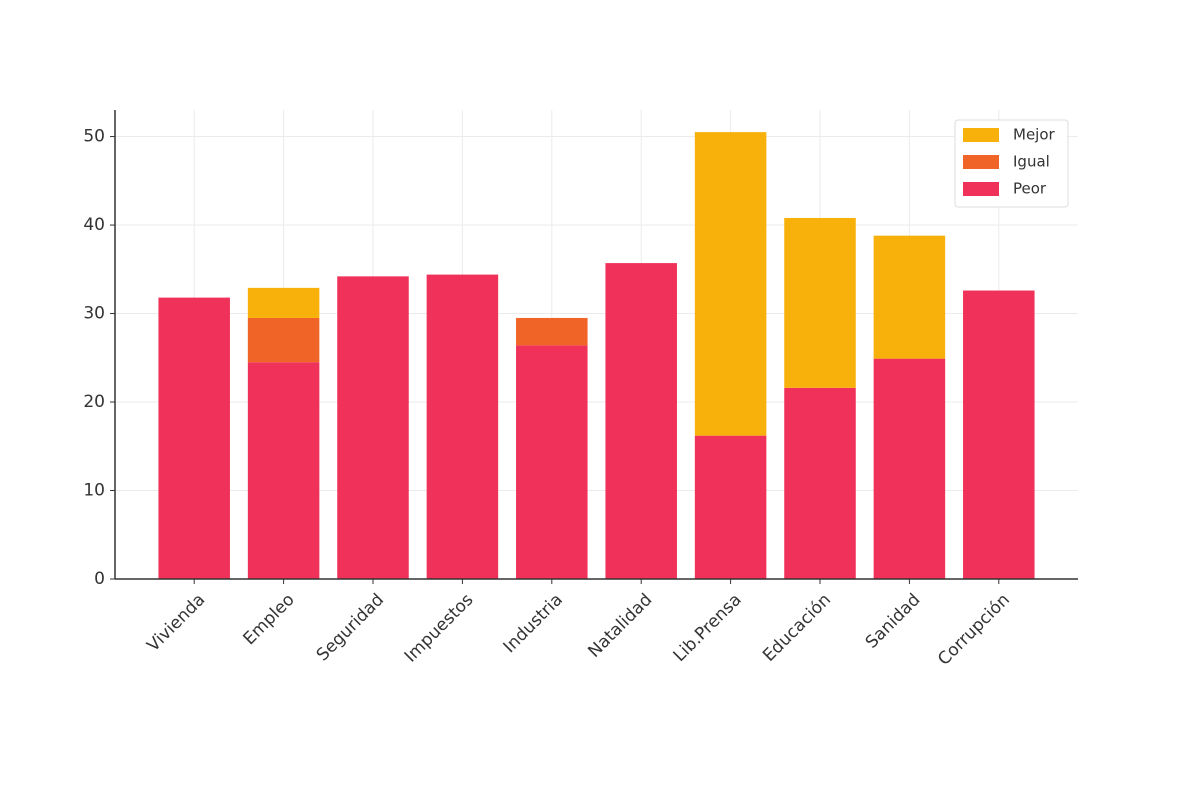 Image resolution: width=1200 pixels, height=800 pixels. Describe the element at coordinates (439, 628) in the screenshot. I see `x-tick-label: Impuestos` at that location.